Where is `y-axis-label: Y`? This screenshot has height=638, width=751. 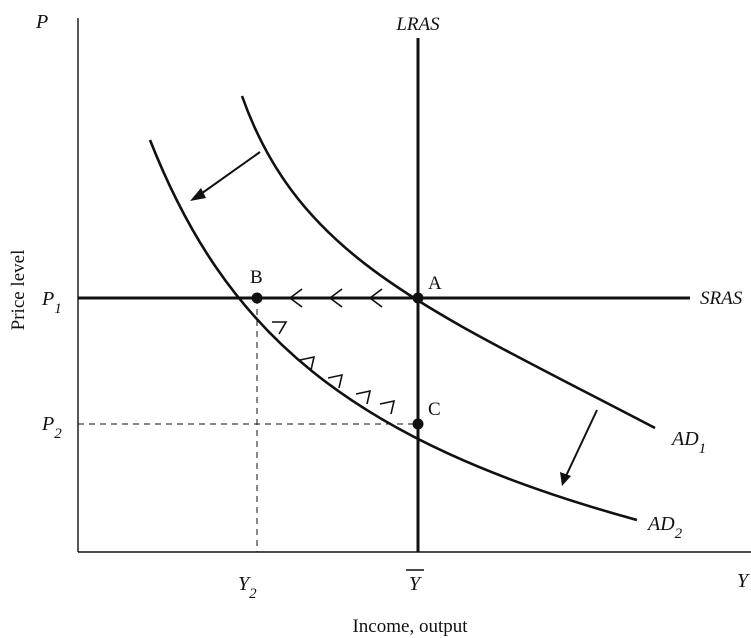 y-axis-label: Y is located at coordinates (743, 581).